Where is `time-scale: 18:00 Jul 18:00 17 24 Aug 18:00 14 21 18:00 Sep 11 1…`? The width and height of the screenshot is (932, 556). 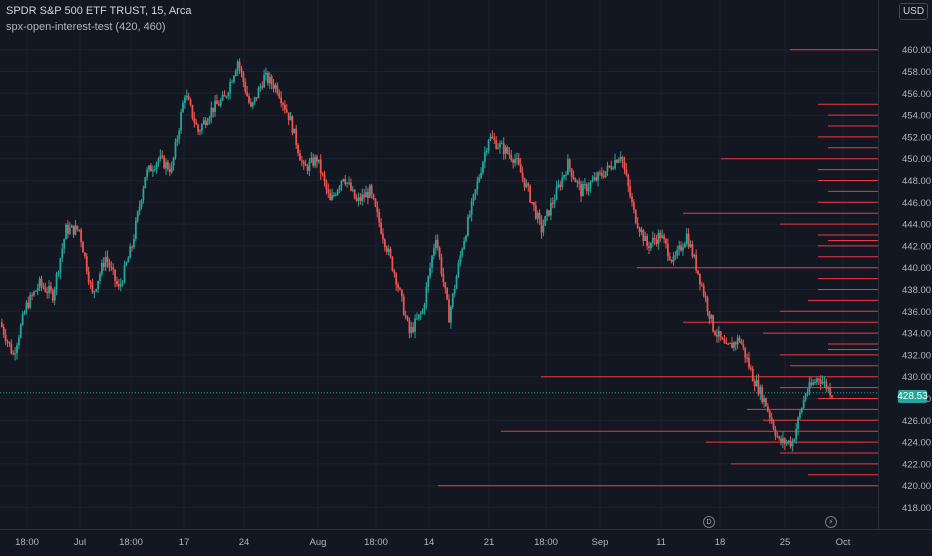
time-scale: 18:00 Jul 18:00 17 24 Aug 18:00 14 21 18:00 Sep 11 1… is located at coordinates (466, 539).